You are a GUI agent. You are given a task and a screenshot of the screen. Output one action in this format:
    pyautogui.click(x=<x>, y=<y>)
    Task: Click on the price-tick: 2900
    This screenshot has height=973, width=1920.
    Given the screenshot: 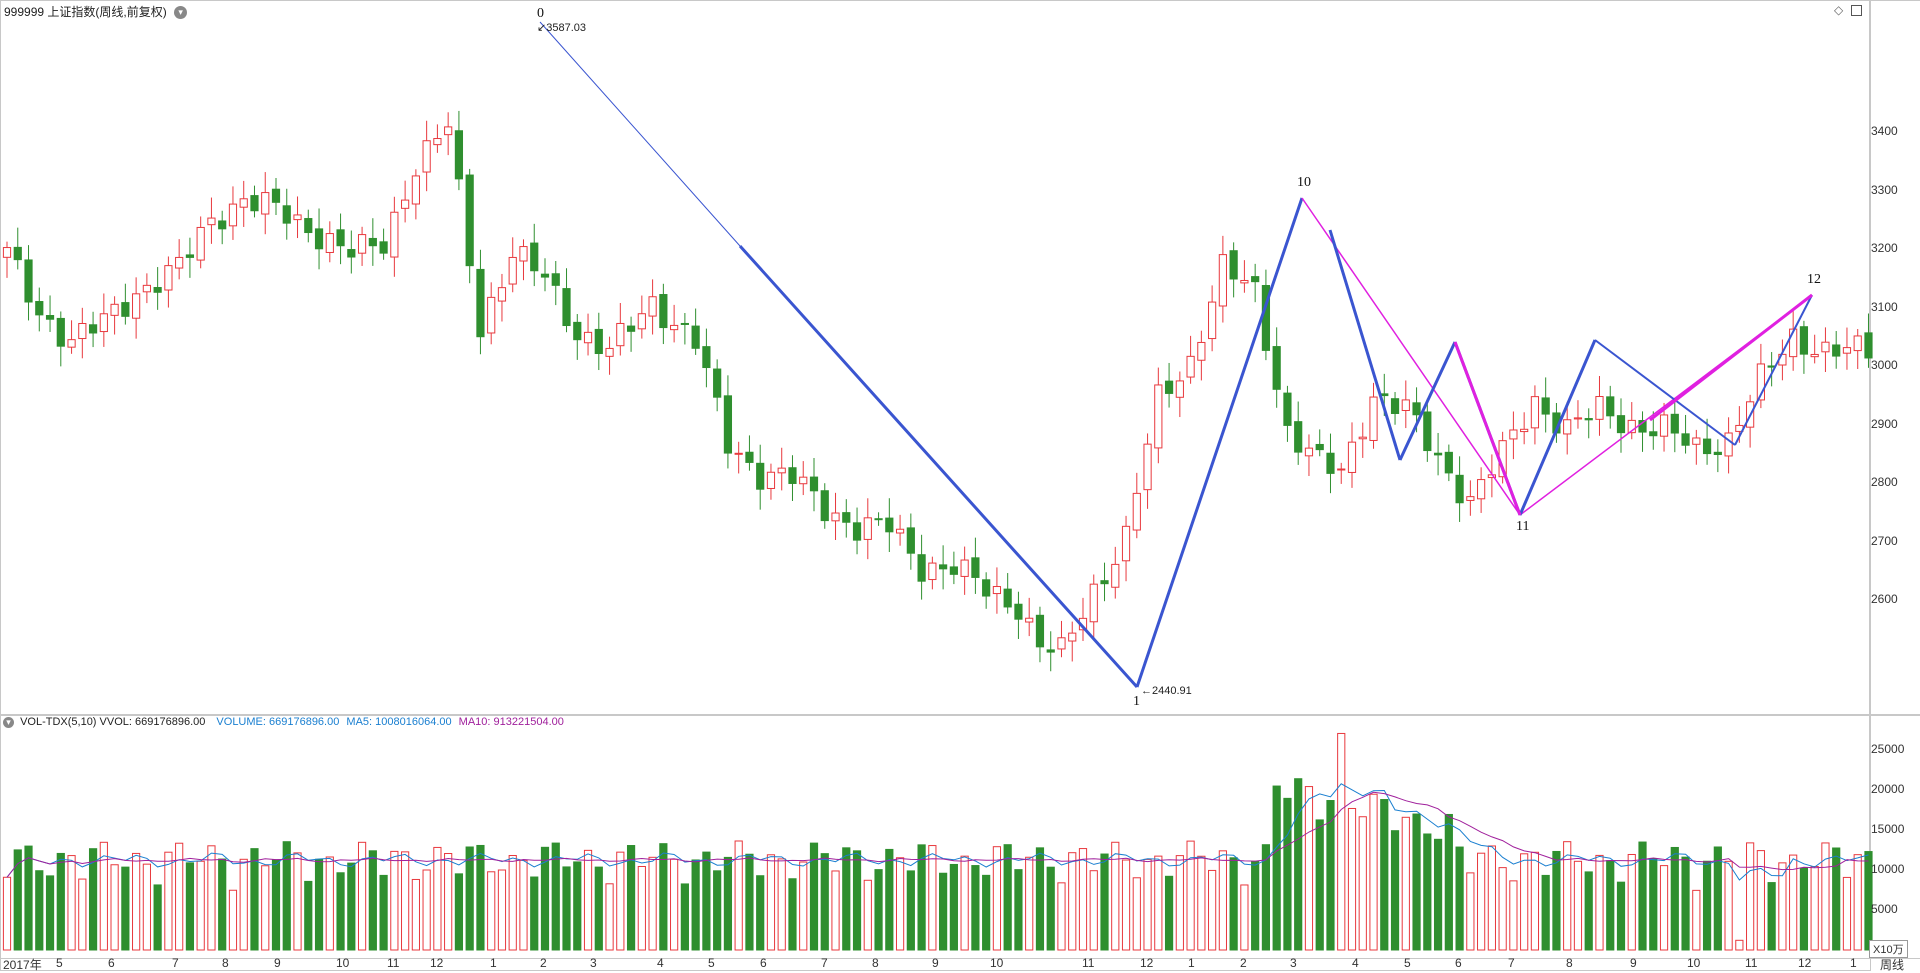 What is the action you would take?
    pyautogui.click(x=1884, y=424)
    